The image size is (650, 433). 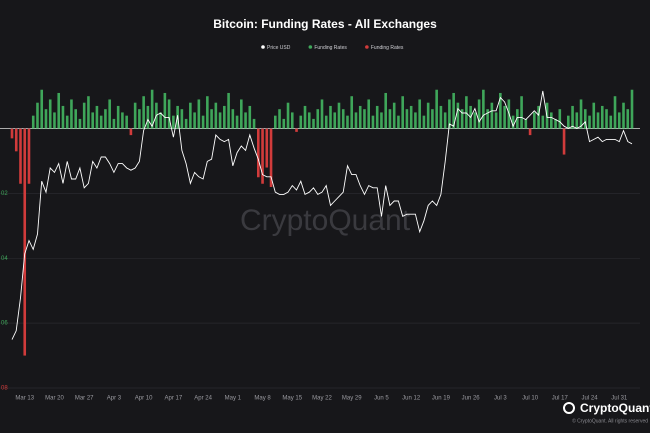 What do you see at coordinates (411, 399) in the screenshot?
I see `x-tick-label: Jun 12` at bounding box center [411, 399].